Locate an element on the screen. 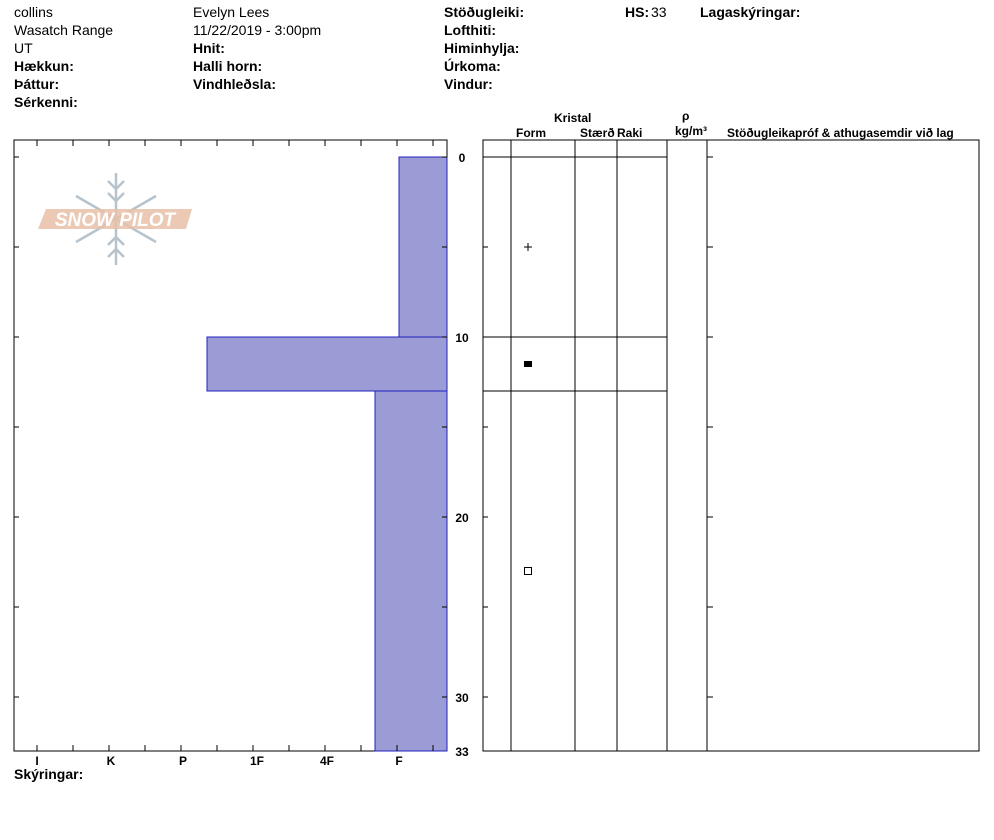 This screenshot has width=994, height=840. precipitation-label: Úrkoma: is located at coordinates (472, 66).